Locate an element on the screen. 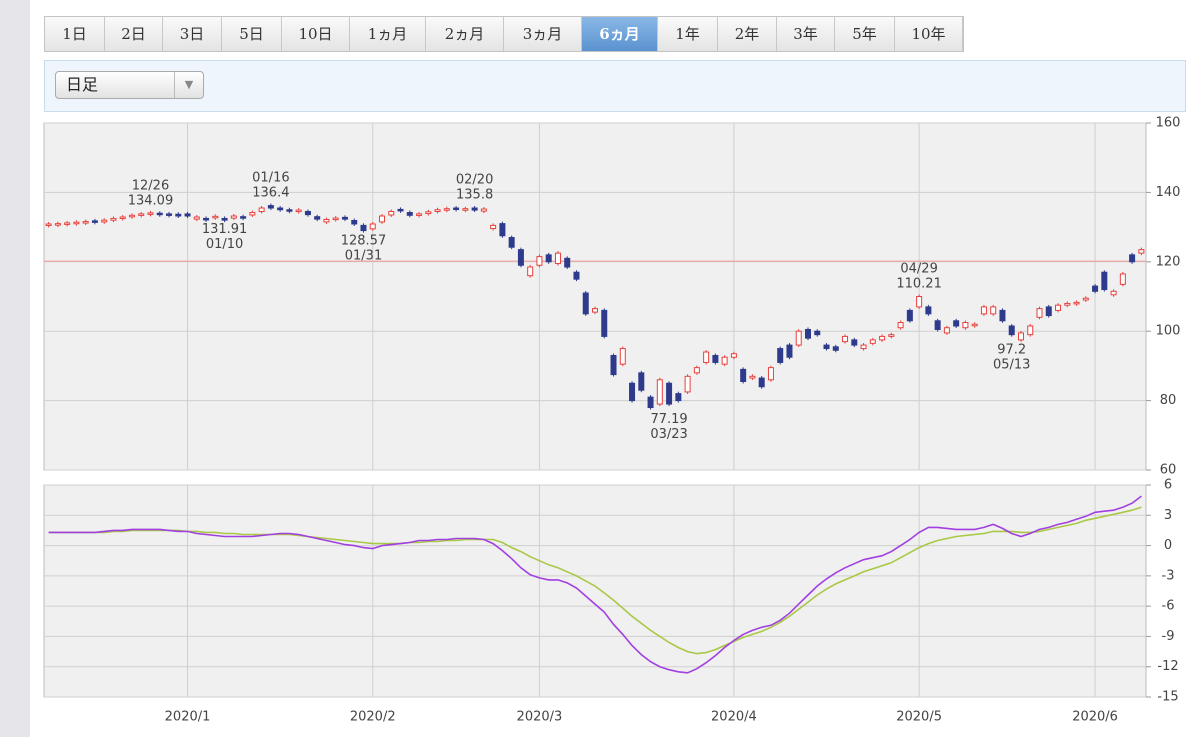  annotation-value: 136.4 is located at coordinates (270, 192).